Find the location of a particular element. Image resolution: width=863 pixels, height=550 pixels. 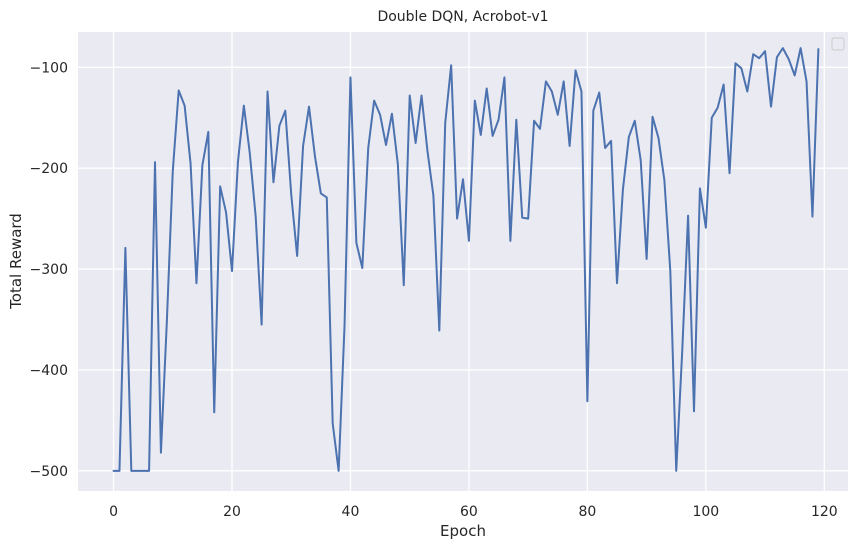

y-axis-label: Total Reward is located at coordinates (16, 261).